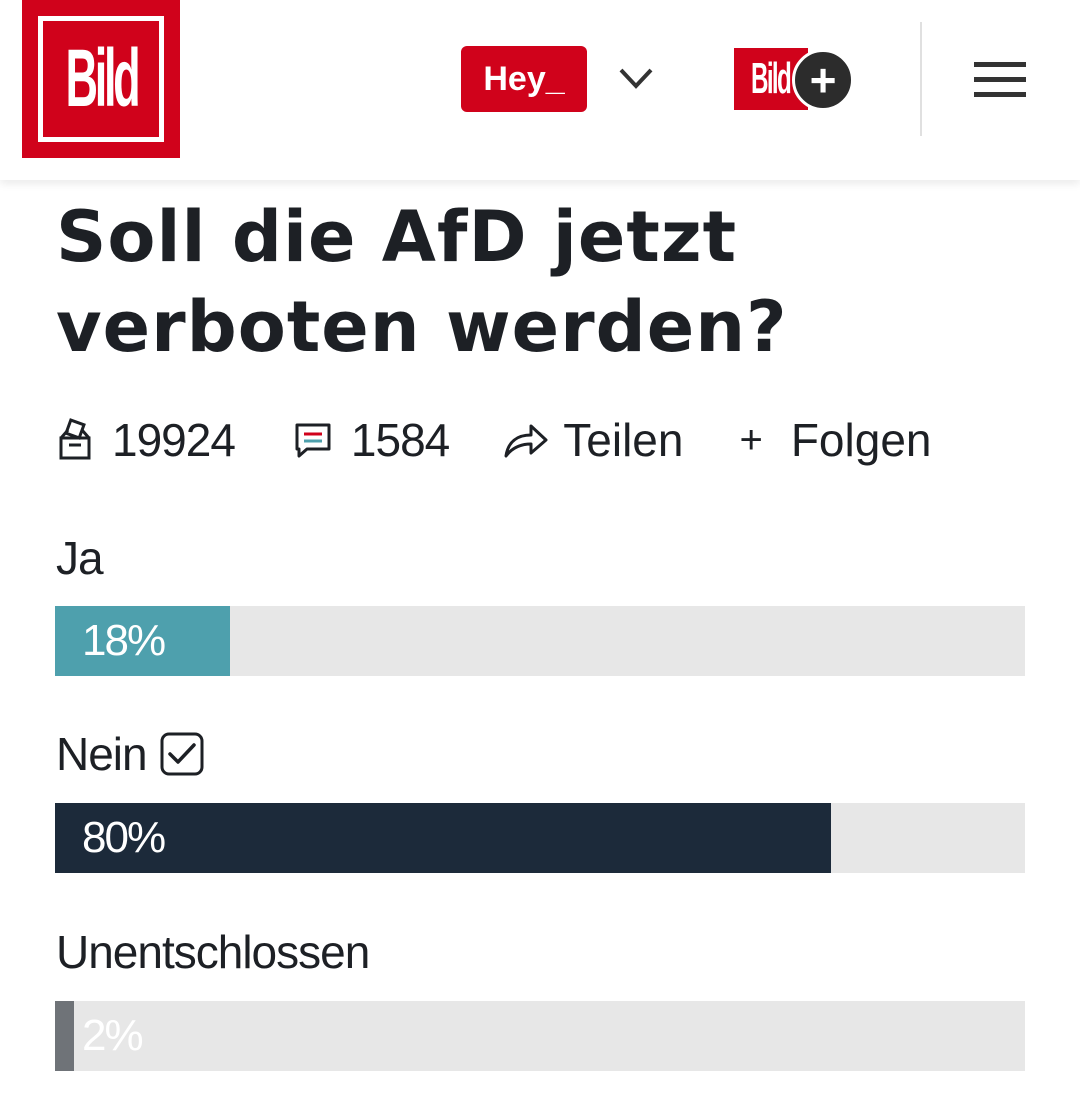  What do you see at coordinates (400, 440) in the screenshot?
I see `comment-count-value: 1584` at bounding box center [400, 440].